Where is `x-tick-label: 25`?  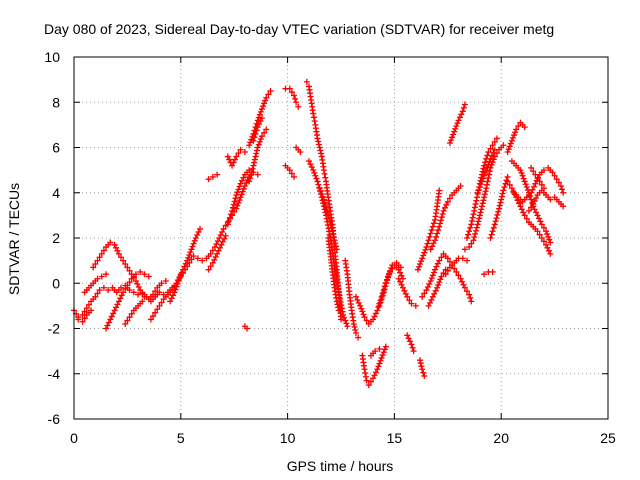 x-tick-label: 25 is located at coordinates (608, 438).